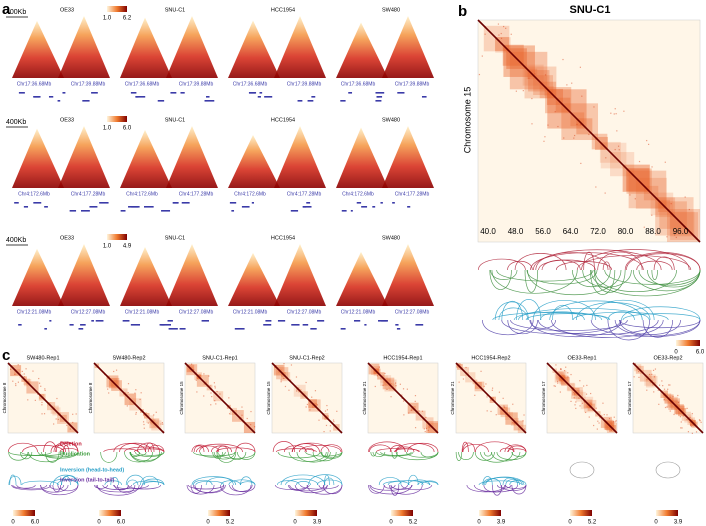  I want to click on colorbar-max: 6.0, so click(35, 523).